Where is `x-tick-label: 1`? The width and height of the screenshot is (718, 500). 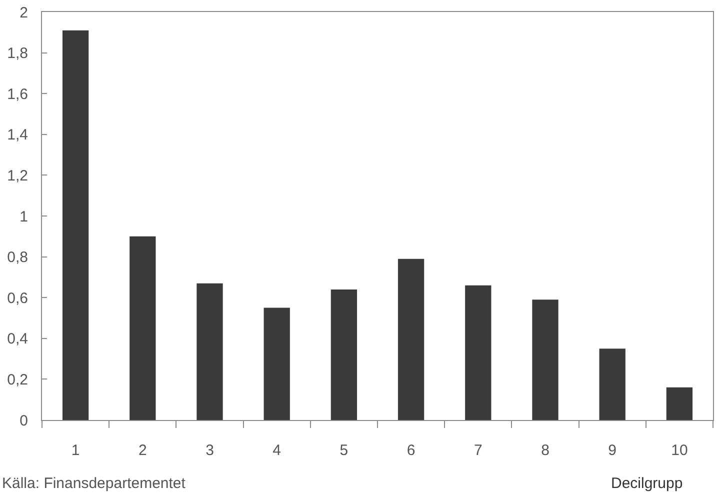
x-tick-label: 1 is located at coordinates (75, 450).